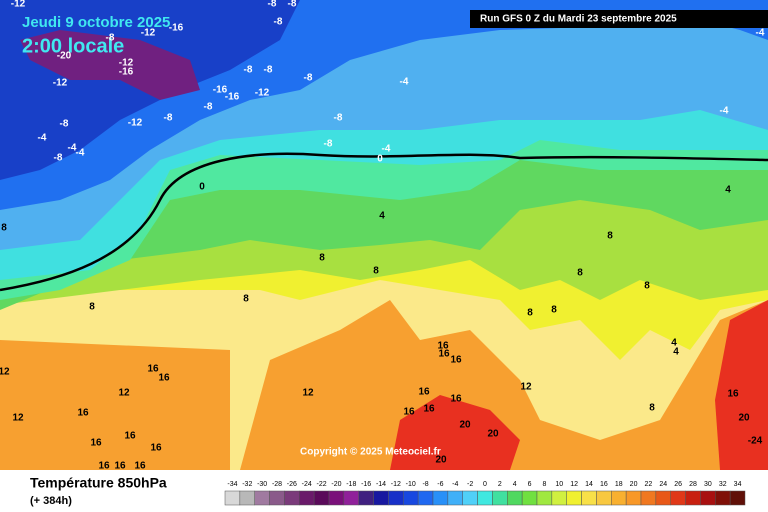 Image resolution: width=768 pixels, height=512 pixels. Describe the element at coordinates (425, 484) in the screenshot. I see `scale-label: -8` at that location.